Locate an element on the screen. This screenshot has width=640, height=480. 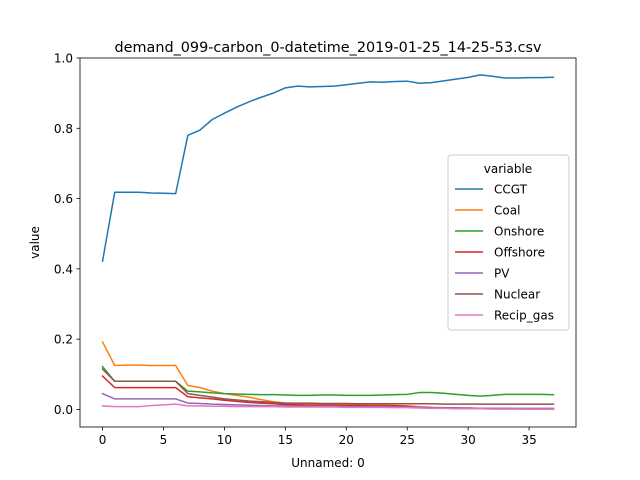
series-line-nuclear is located at coordinates (328, 386).